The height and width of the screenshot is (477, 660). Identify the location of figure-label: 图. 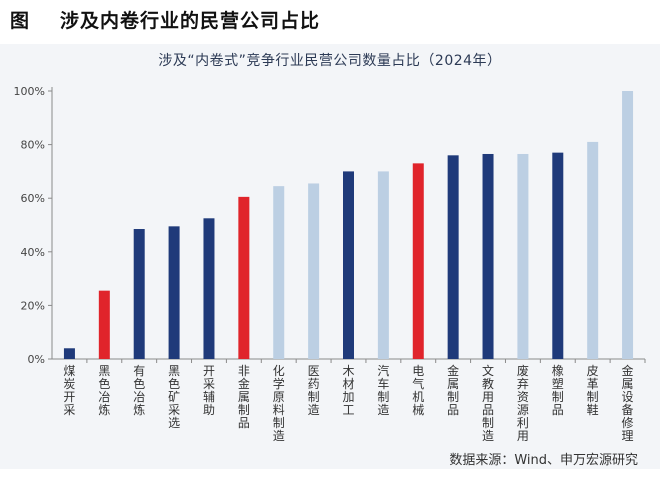
(20, 21).